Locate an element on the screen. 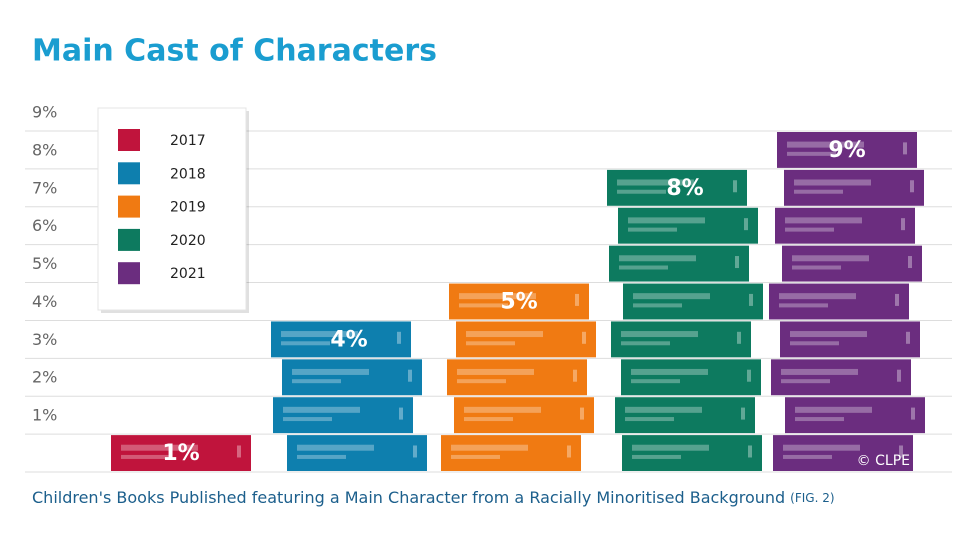  legend-label: 2018 is located at coordinates (188, 174).